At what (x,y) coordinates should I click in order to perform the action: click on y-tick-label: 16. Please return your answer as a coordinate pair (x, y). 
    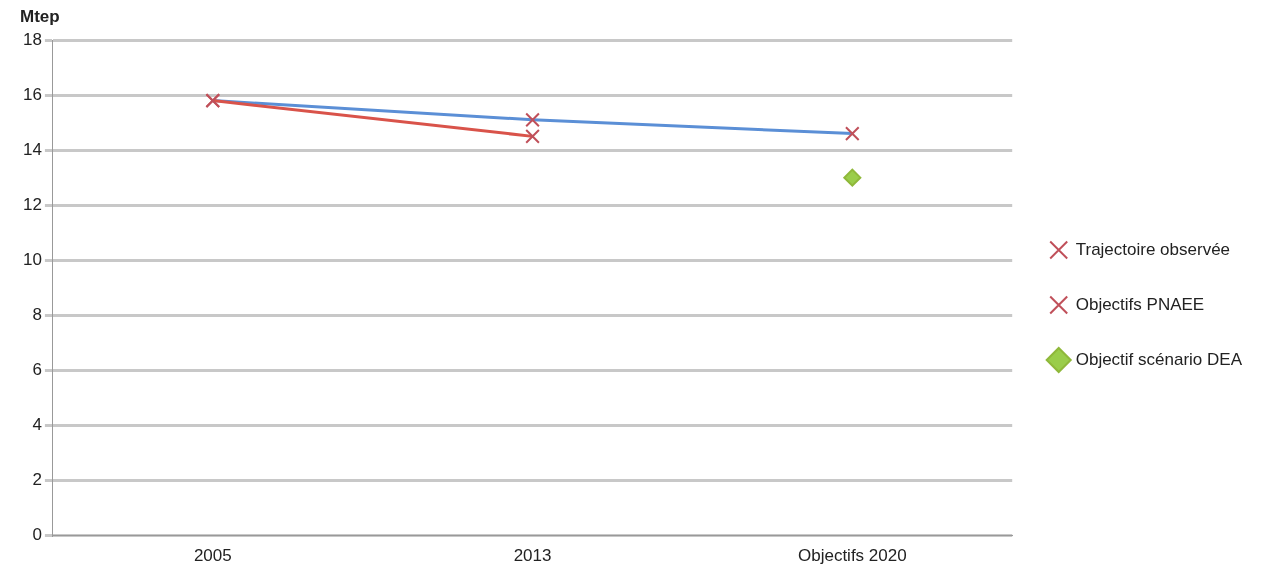
    Looking at the image, I should click on (32, 94).